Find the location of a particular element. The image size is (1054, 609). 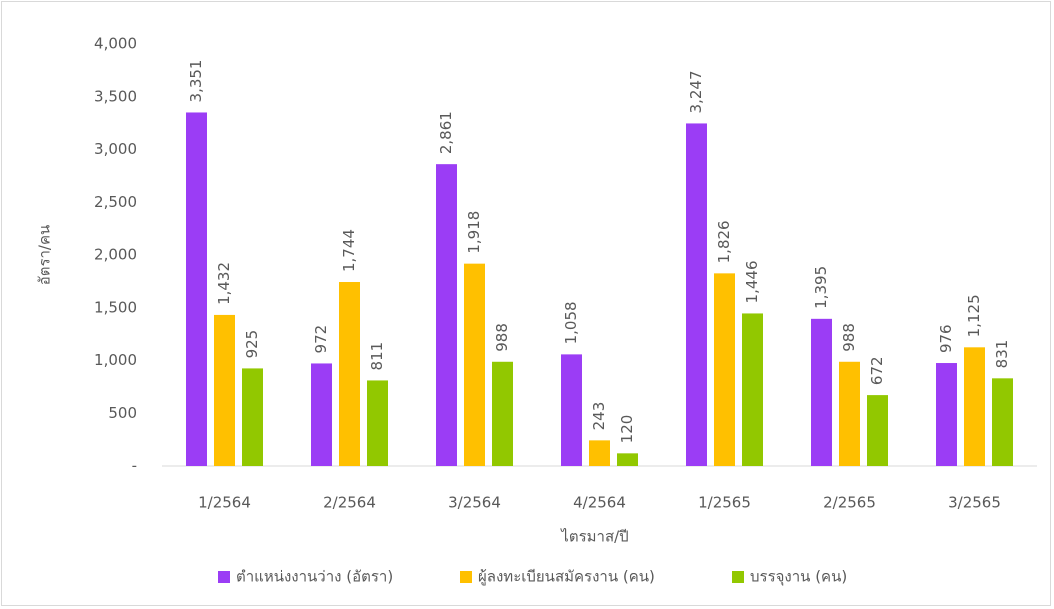

data-label: 1,058 is located at coordinates (571, 322).